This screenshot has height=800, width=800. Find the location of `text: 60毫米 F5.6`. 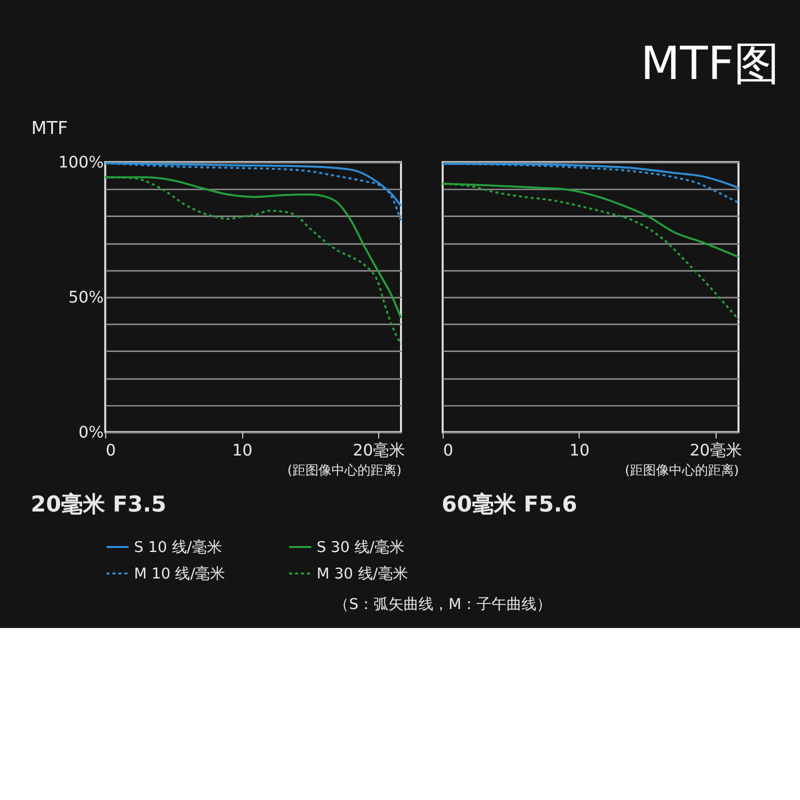

text: 60毫米 F5.6 is located at coordinates (510, 505).